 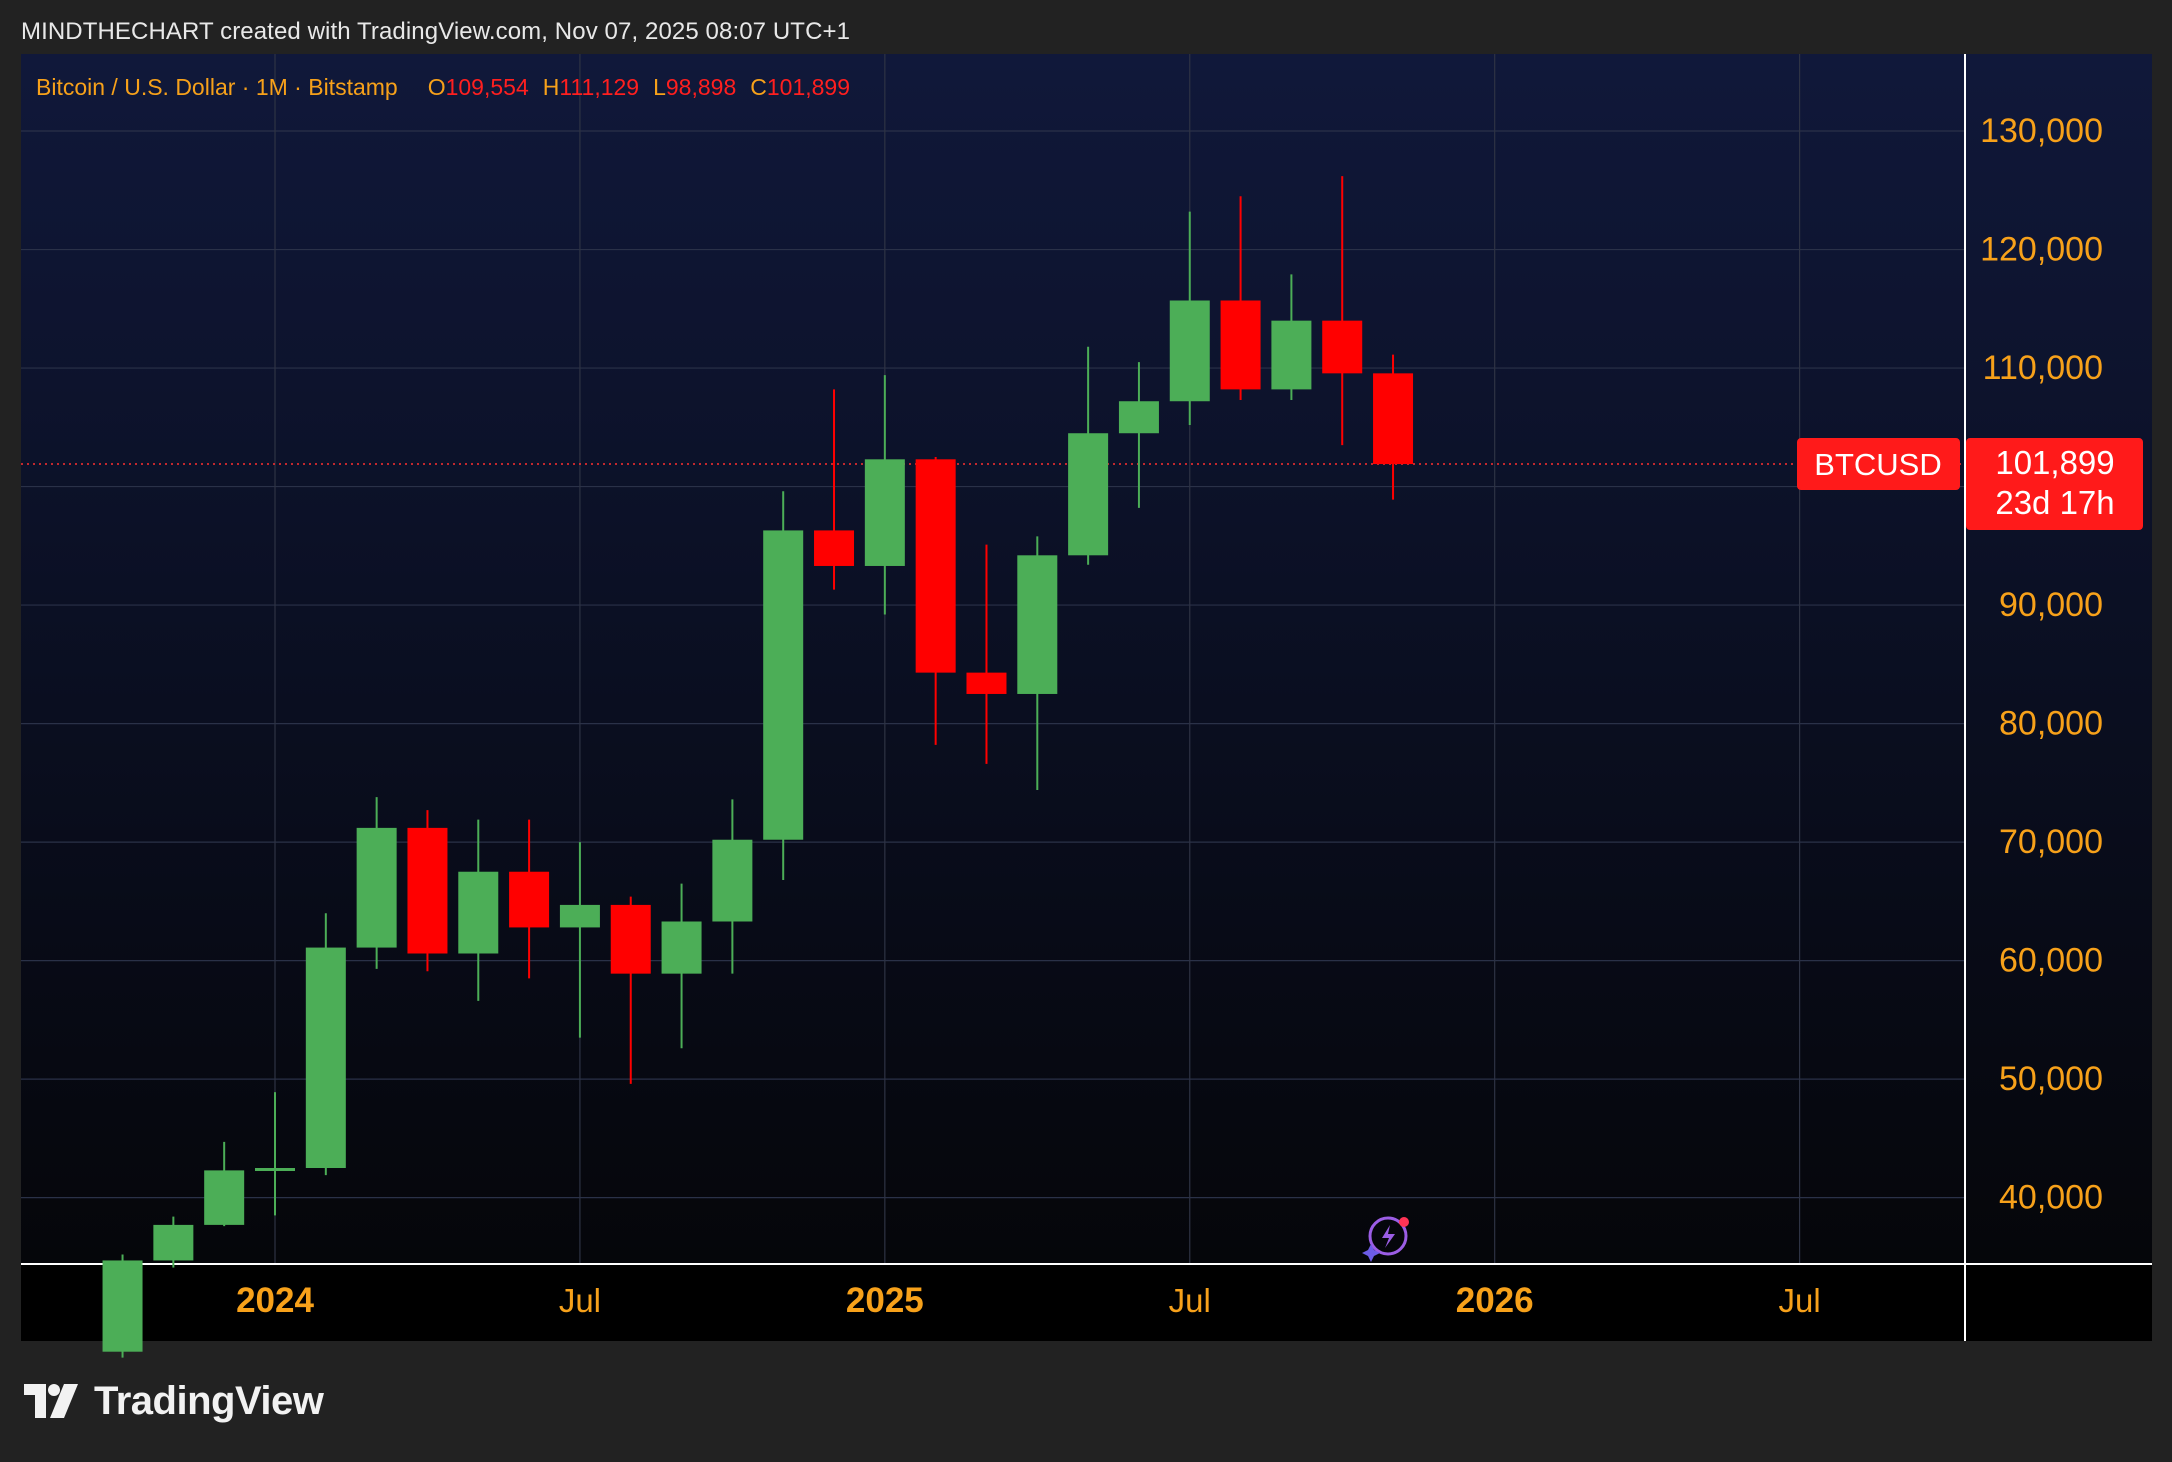 What do you see at coordinates (2051, 724) in the screenshot?
I see `price-axis-label: 80,000` at bounding box center [2051, 724].